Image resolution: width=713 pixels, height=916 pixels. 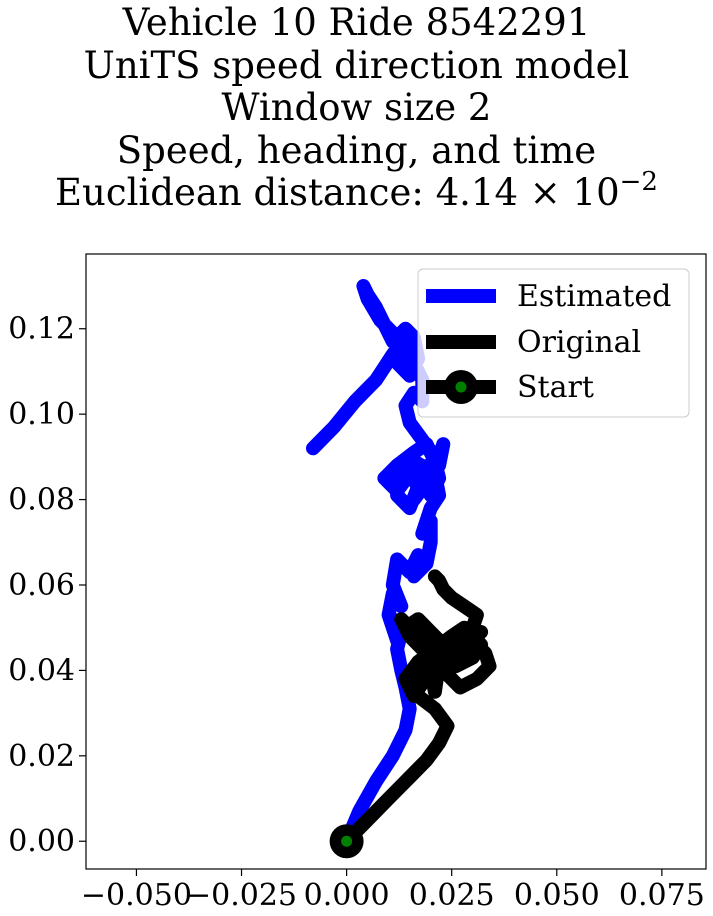 I want to click on title-distance-mantissa: 4.14, so click(x=476, y=192).